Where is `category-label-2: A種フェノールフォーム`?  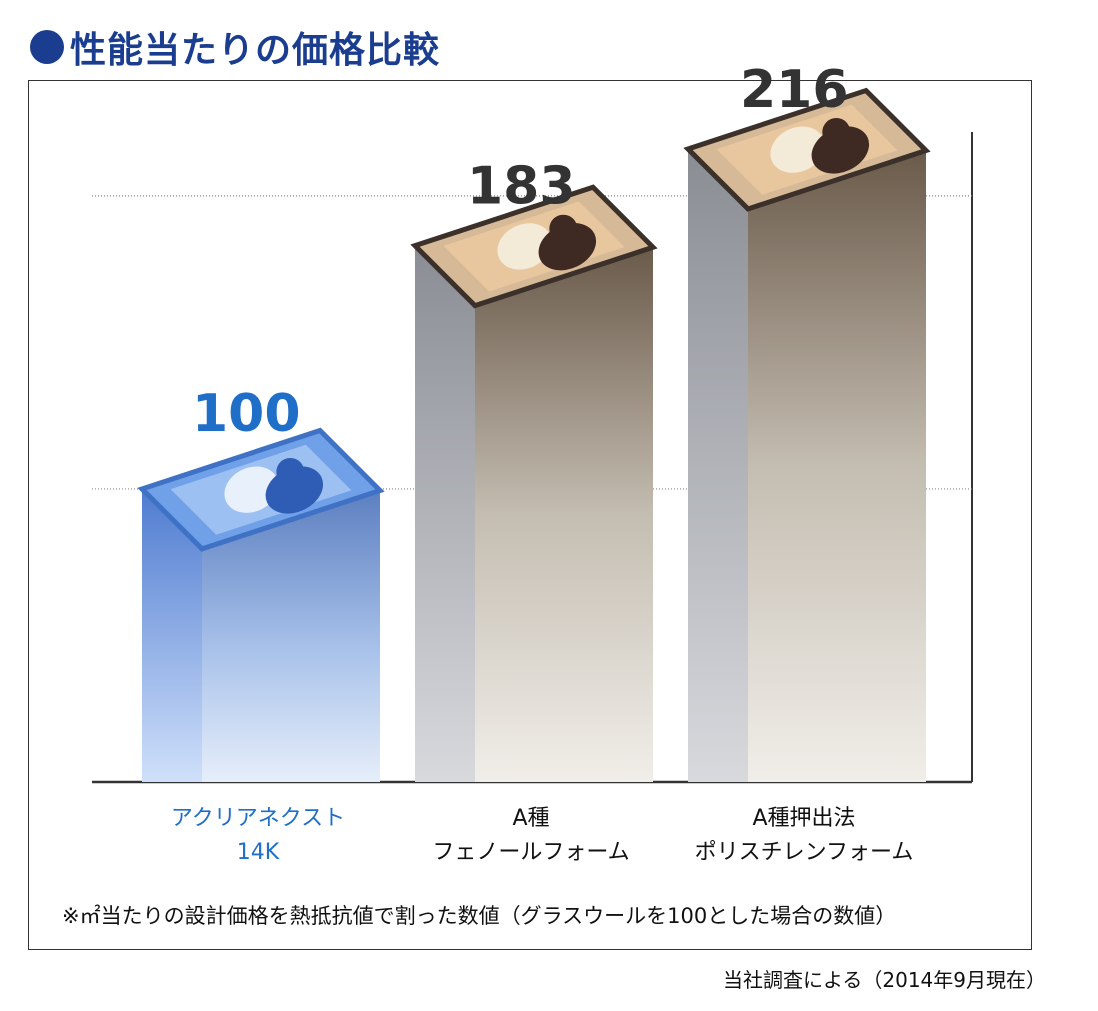
category-label-2: A種フェノールフォーム is located at coordinates (531, 836).